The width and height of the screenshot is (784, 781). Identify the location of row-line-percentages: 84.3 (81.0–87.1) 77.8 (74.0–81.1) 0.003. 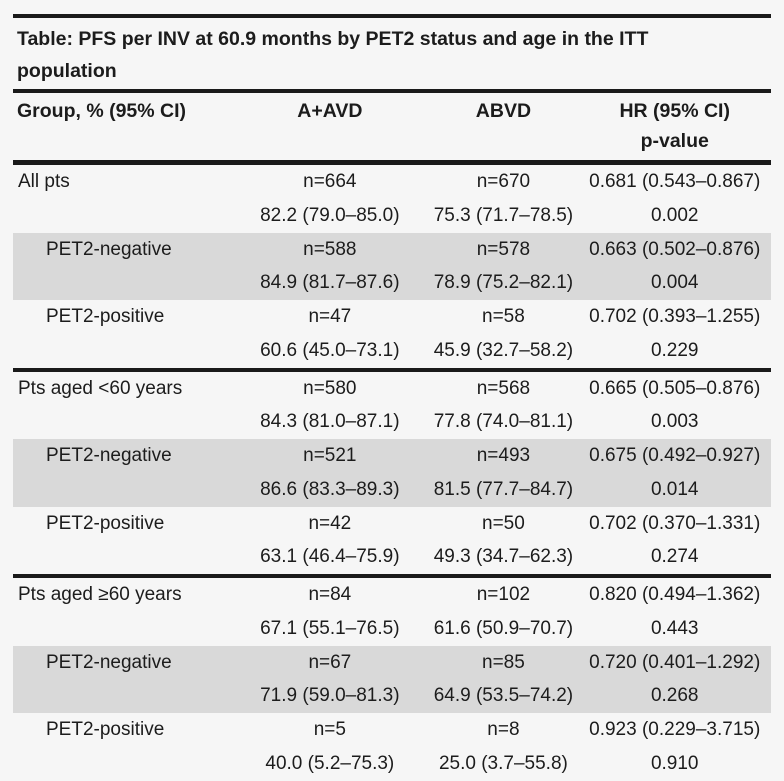
(392, 422).